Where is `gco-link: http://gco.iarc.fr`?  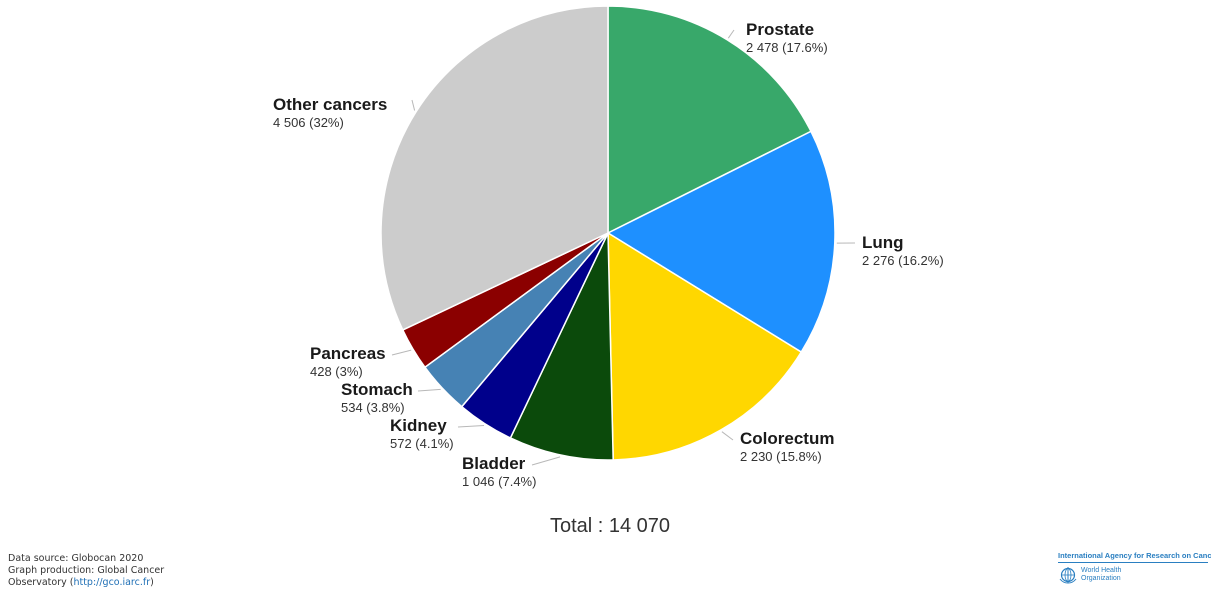
gco-link: http://gco.iarc.fr is located at coordinates (112, 582).